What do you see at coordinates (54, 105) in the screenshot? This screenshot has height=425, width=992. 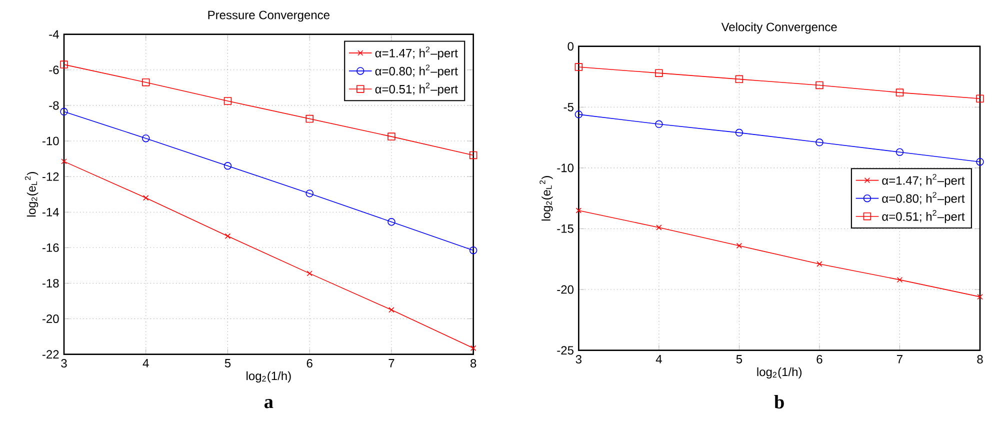 I see `y-tick-label: -8` at bounding box center [54, 105].